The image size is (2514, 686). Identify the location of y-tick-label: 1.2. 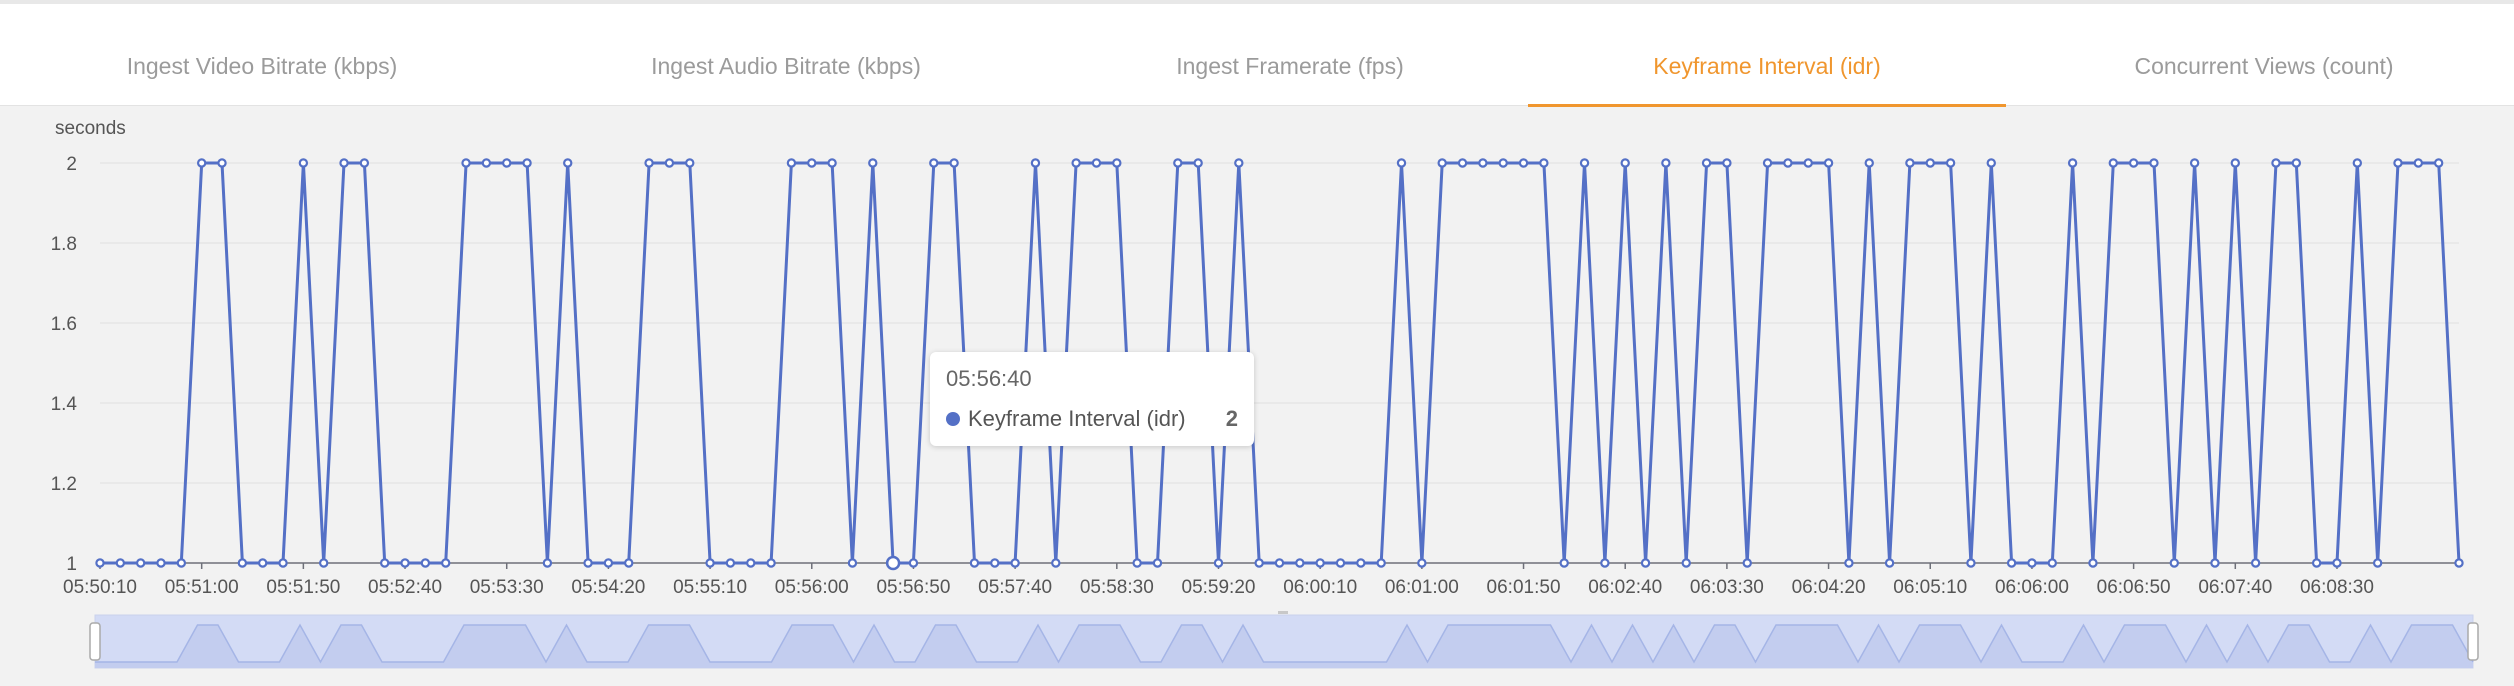
(64, 484).